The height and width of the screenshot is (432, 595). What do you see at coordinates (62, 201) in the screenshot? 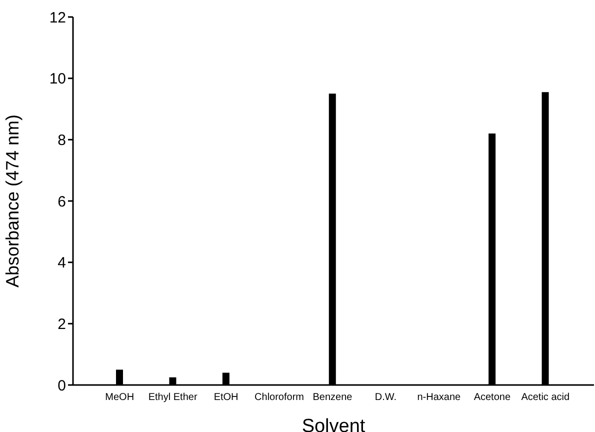
I see `y-tick-label: 6` at bounding box center [62, 201].